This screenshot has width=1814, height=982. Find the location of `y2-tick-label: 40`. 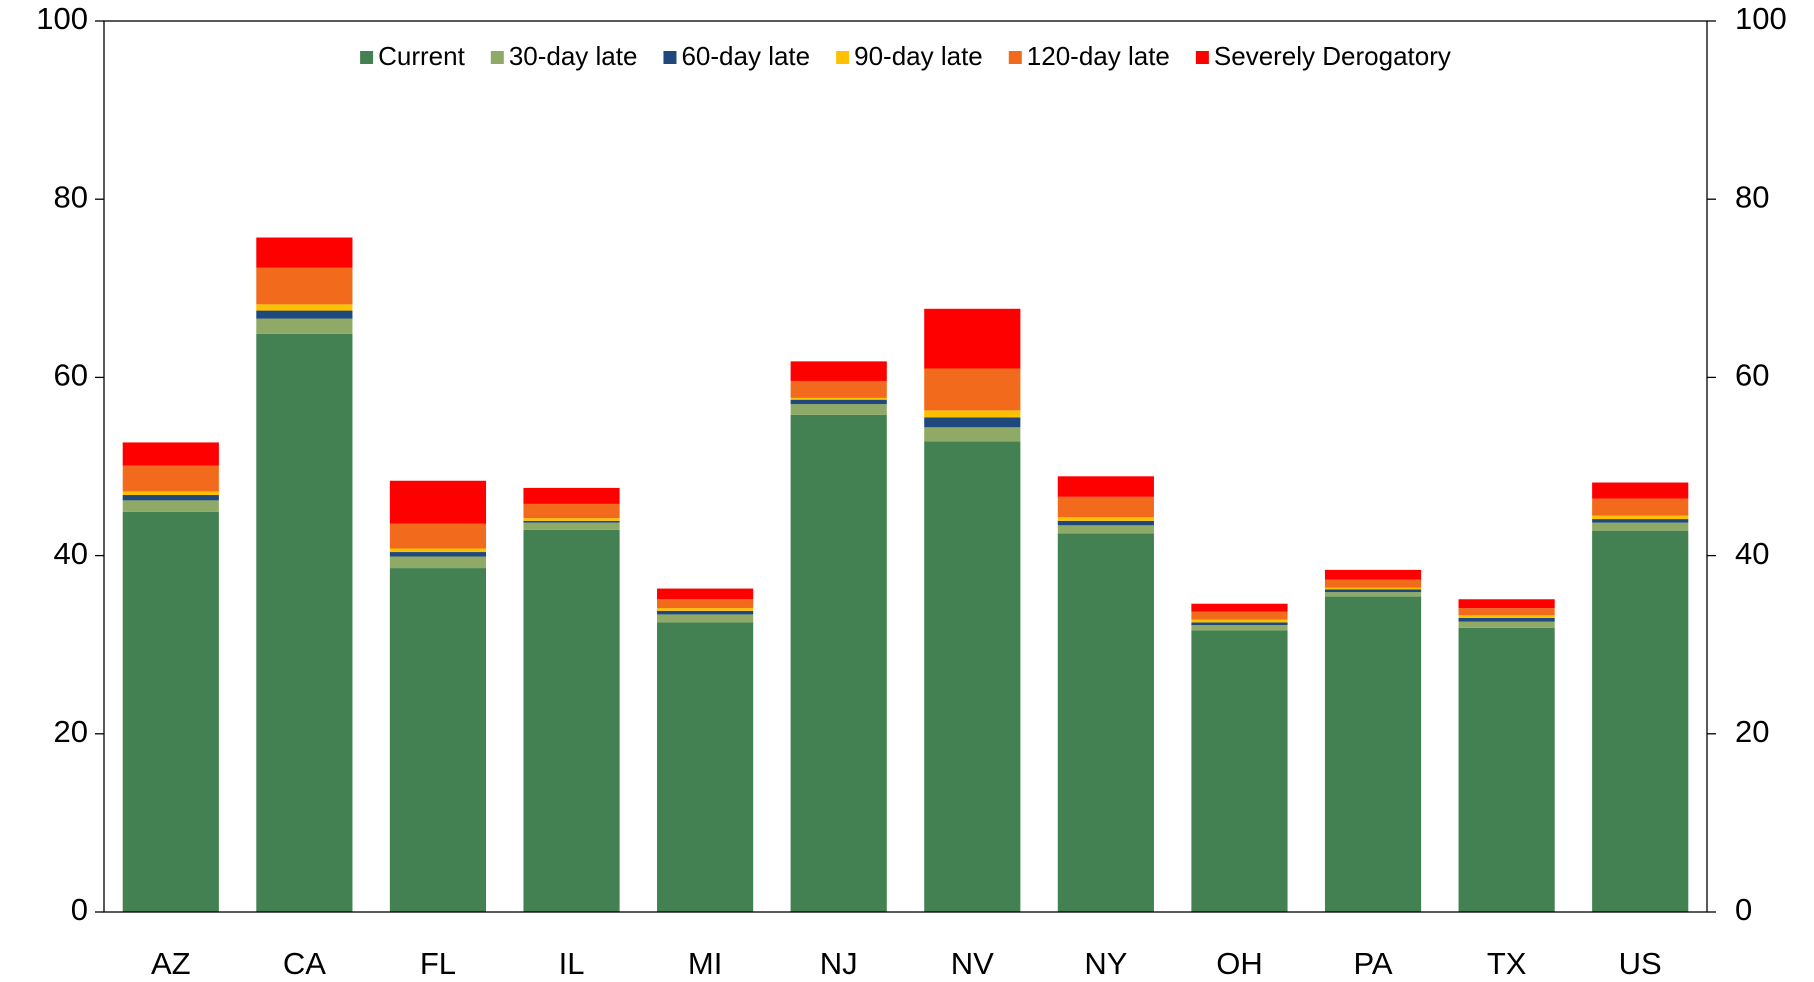

y2-tick-label: 40 is located at coordinates (1752, 553).